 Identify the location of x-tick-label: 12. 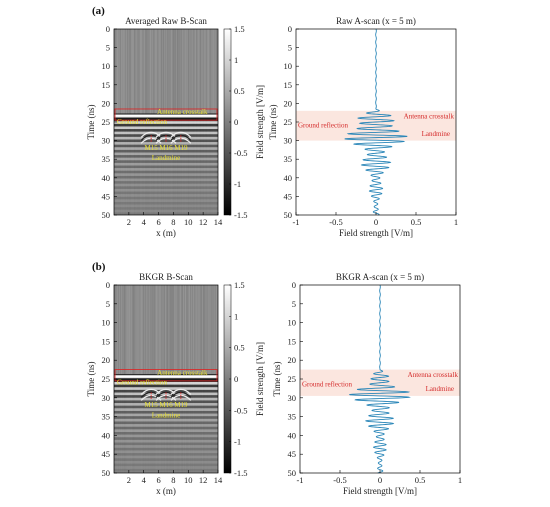
(203, 222).